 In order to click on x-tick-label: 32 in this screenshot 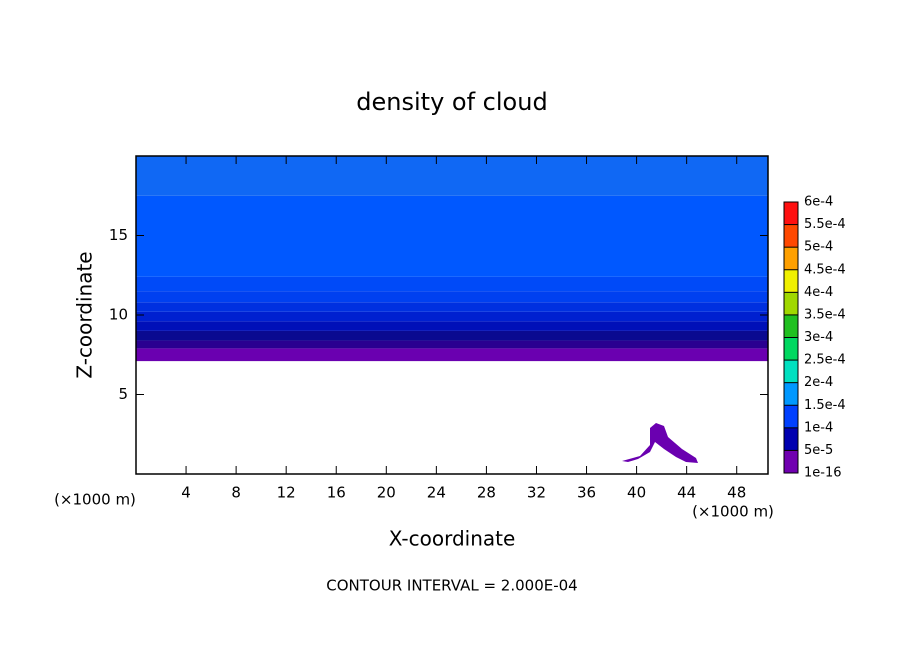, I will do `click(536, 493)`.